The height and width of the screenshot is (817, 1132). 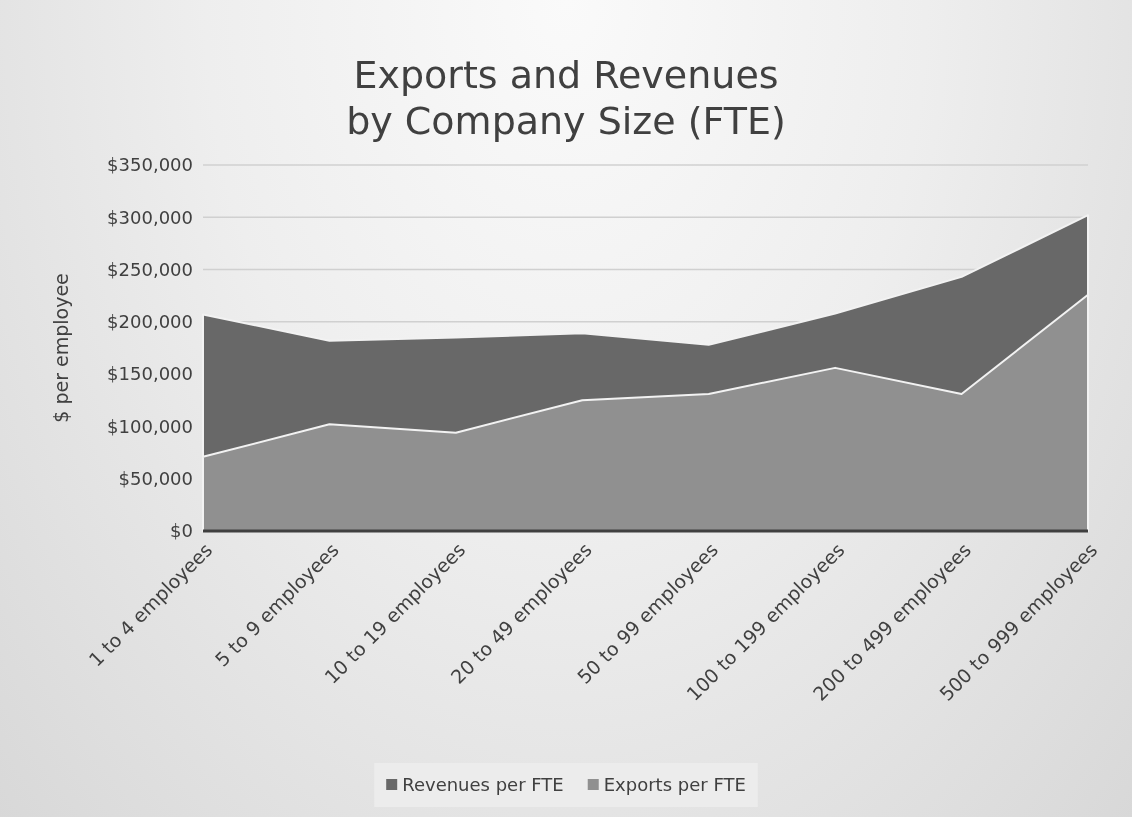 What do you see at coordinates (150, 165) in the screenshot?
I see `y-tick-label: $350,000` at bounding box center [150, 165].